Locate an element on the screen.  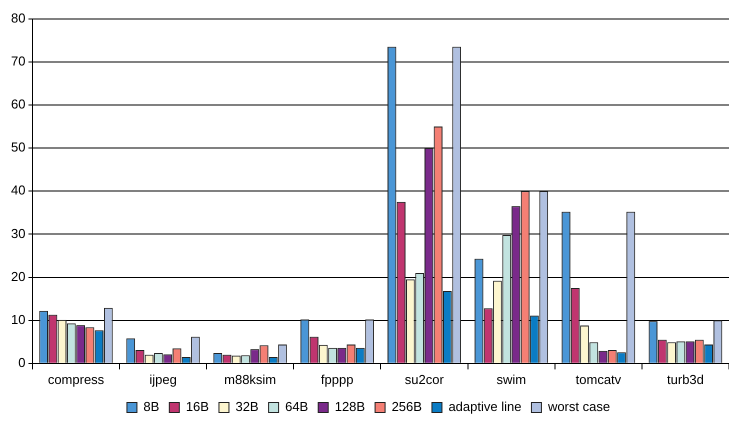
y-tick-label: 0 is located at coordinates (22, 362).